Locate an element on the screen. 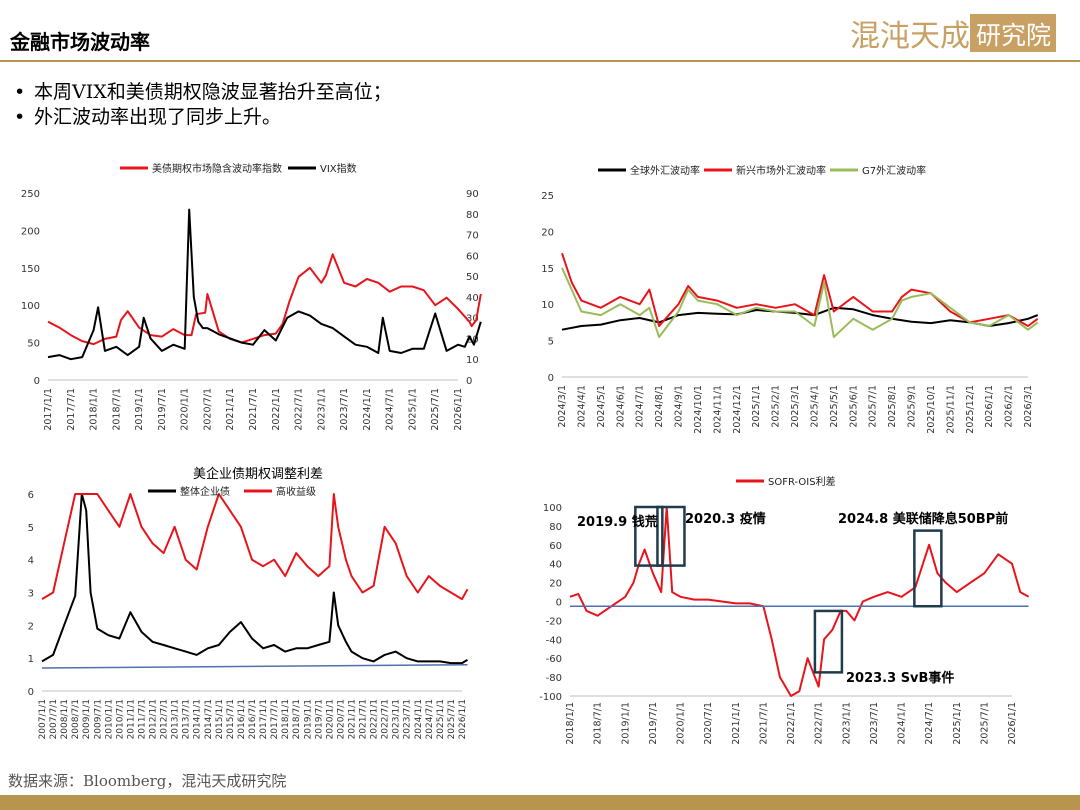 The width and height of the screenshot is (1080, 810). x-tick-label: 2016/1/1 is located at coordinates (242, 719).